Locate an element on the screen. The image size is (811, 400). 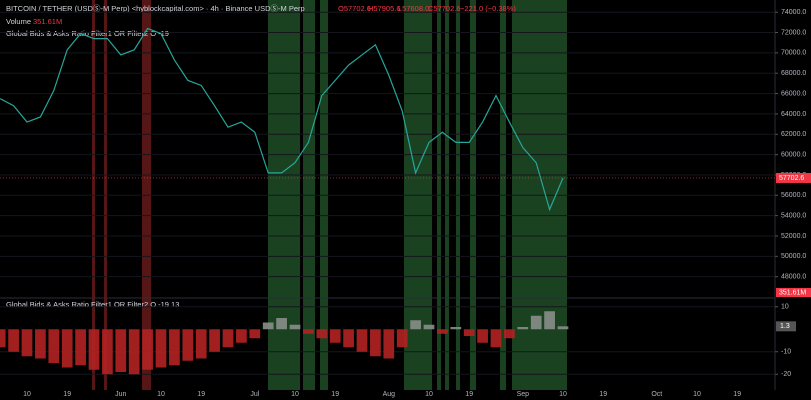
x-tick-label: Sep is located at coordinates (523, 394).